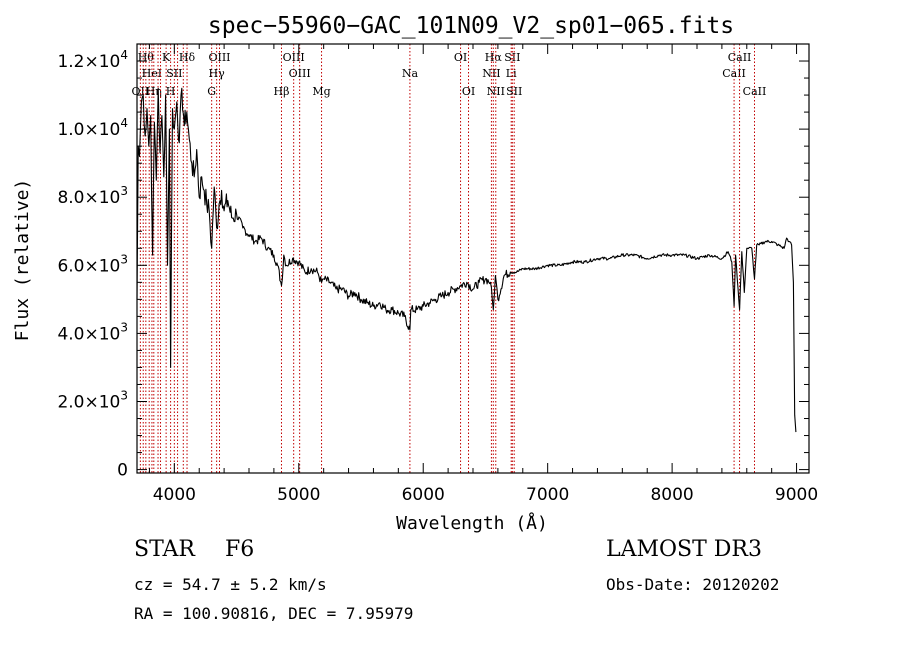 The height and width of the screenshot is (649, 900). What do you see at coordinates (410, 73) in the screenshot?
I see `line-marker-label: Na` at bounding box center [410, 73].